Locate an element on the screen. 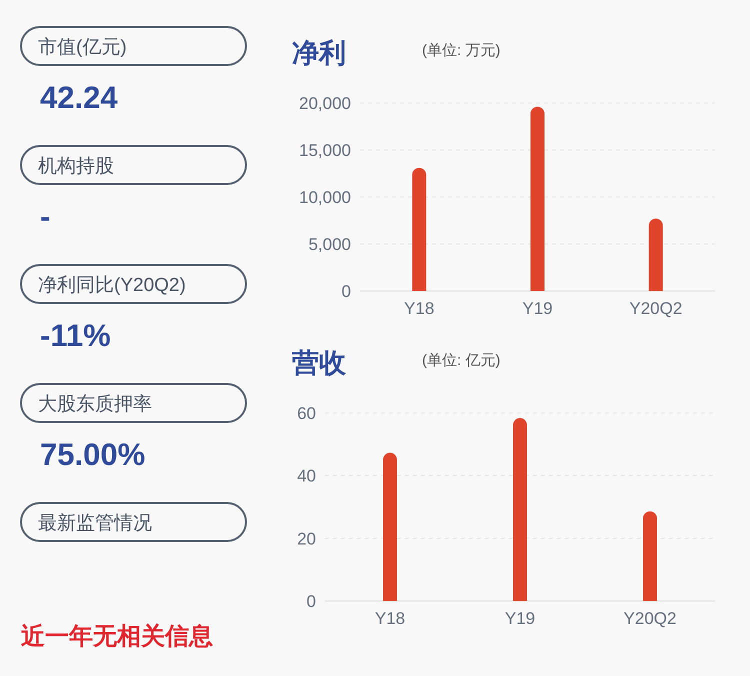 Image resolution: width=750 pixels, height=676 pixels. text: -11% is located at coordinates (75, 335).